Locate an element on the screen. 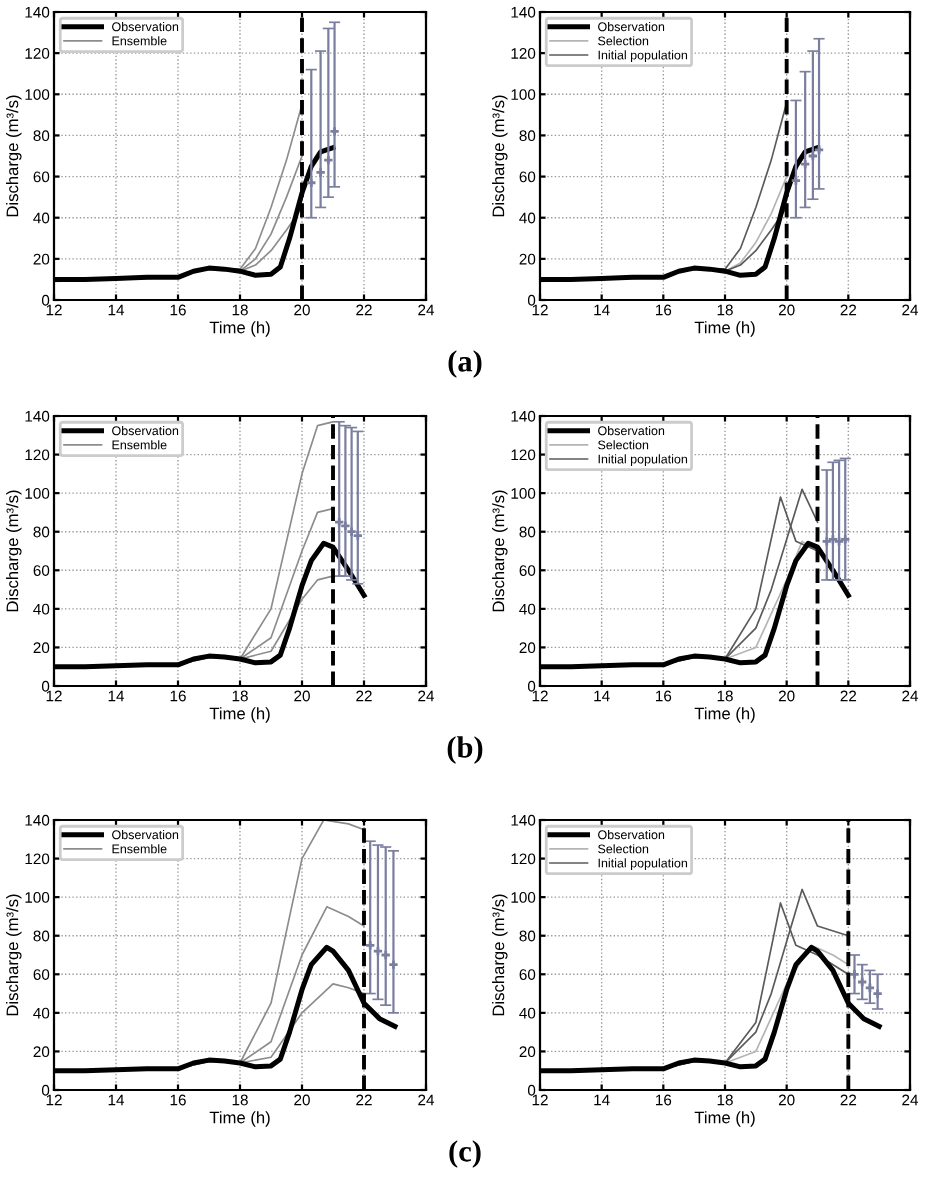 The width and height of the screenshot is (930, 1202). text: (b) is located at coordinates (465, 750).